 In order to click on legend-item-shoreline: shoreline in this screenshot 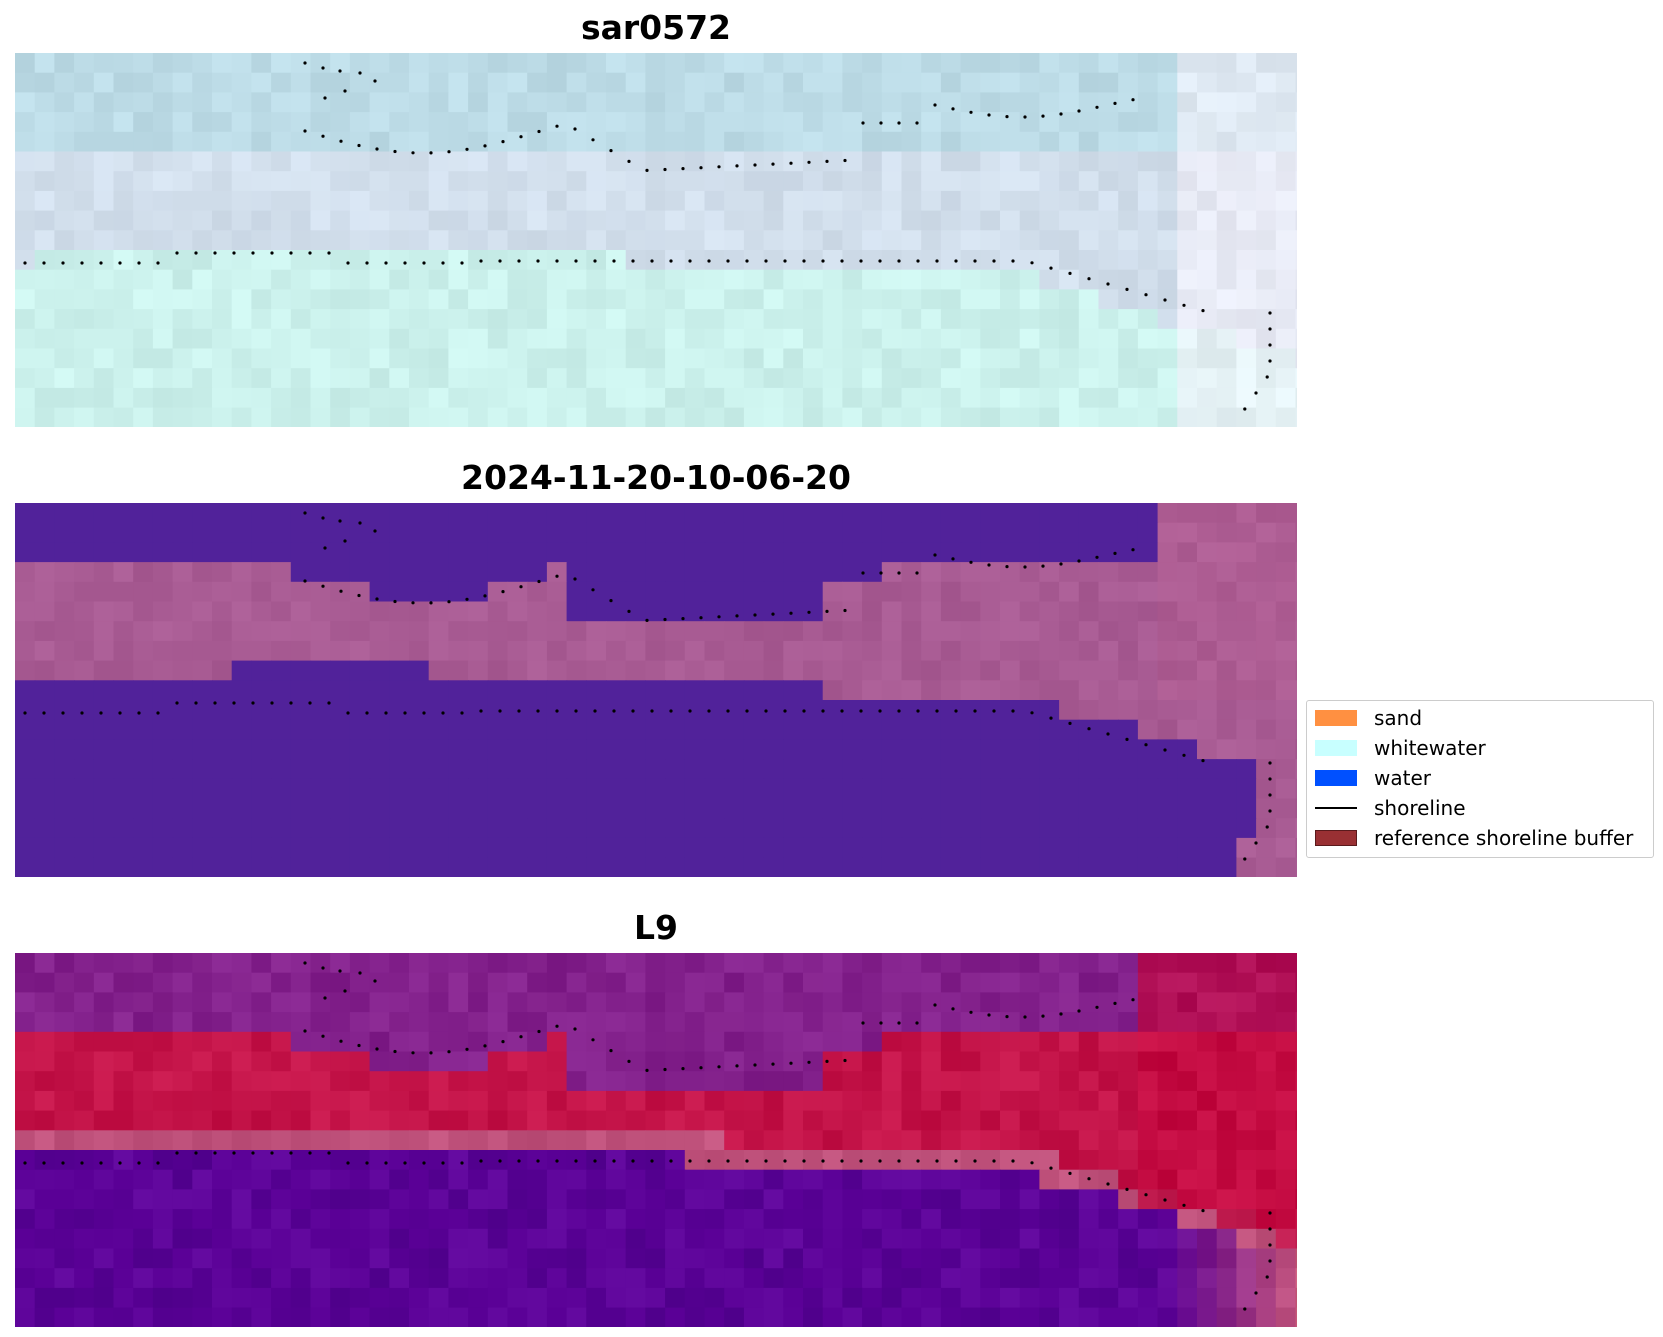, I will do `click(1390, 808)`.